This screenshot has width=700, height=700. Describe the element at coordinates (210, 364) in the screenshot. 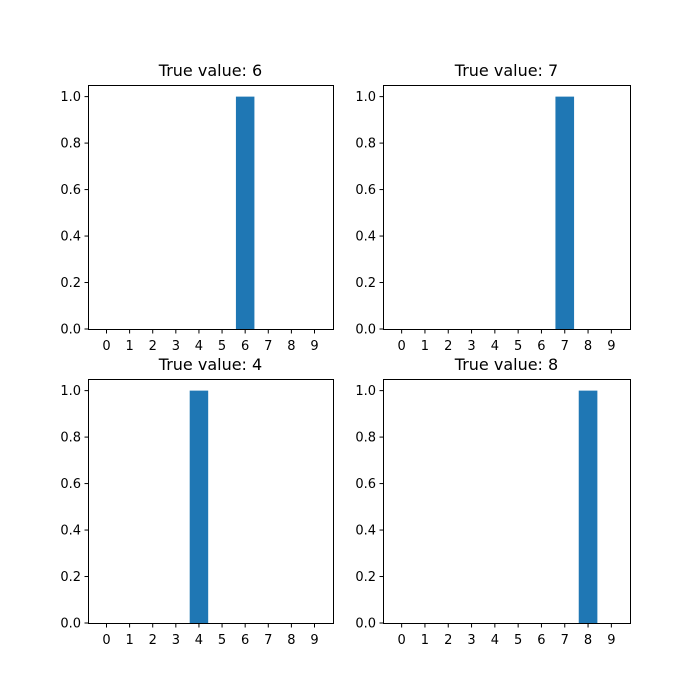

I see `subplot-title: True value: 4` at that location.